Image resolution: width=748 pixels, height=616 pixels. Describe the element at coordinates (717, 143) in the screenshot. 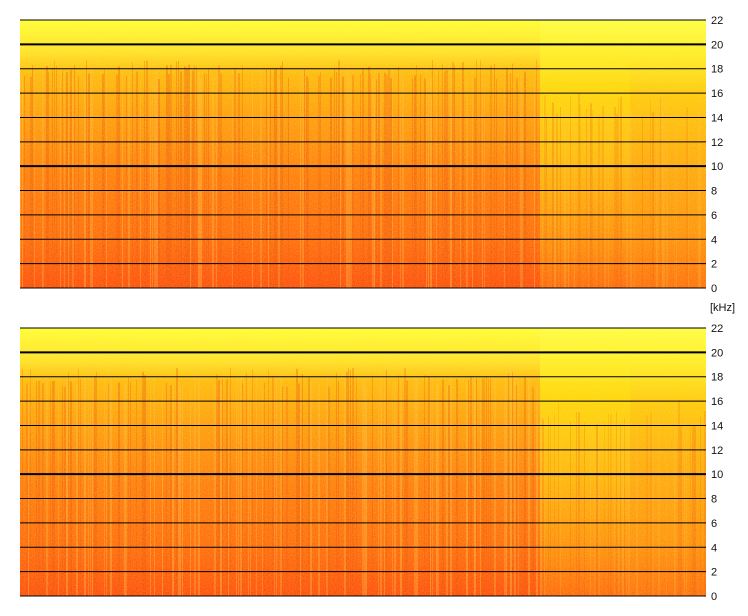

I see `tick-label-top-12: 12` at that location.